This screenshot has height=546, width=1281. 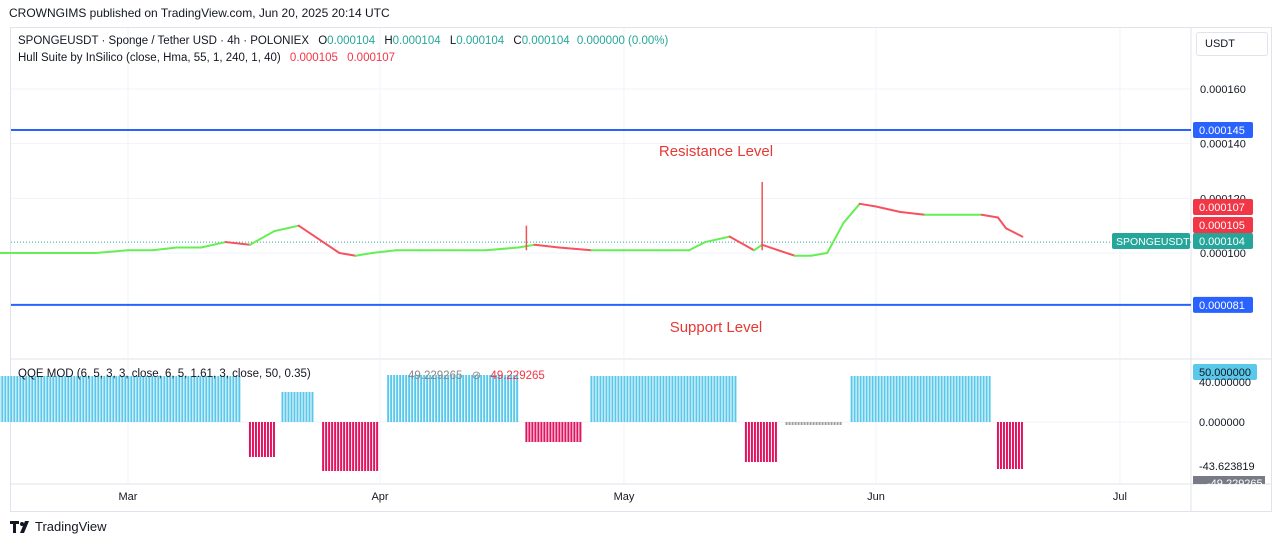 I want to click on price-badge-label: 0.000104, so click(x=1222, y=242).